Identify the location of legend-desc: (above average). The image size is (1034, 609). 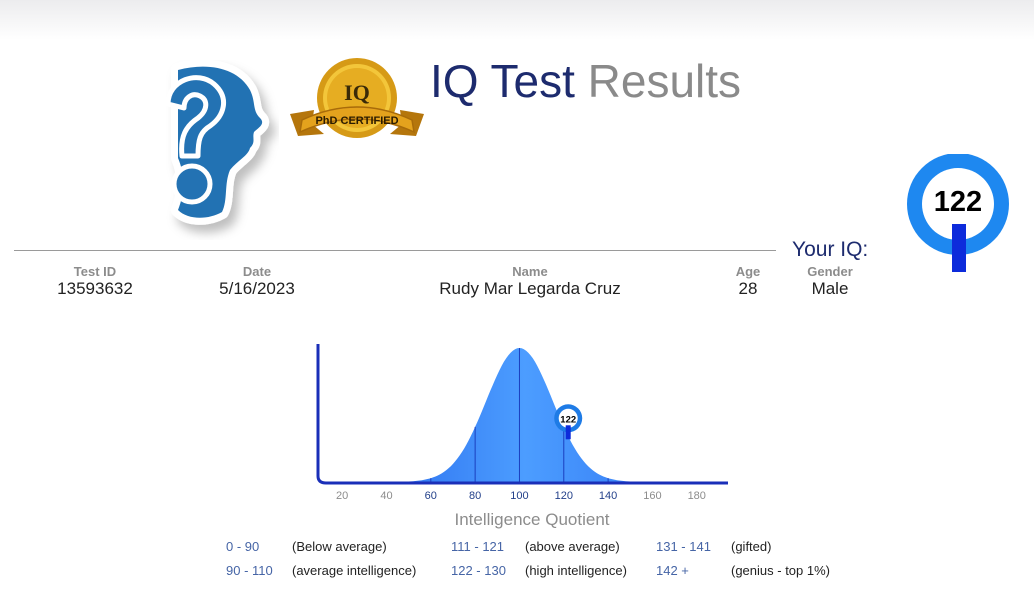
(572, 546).